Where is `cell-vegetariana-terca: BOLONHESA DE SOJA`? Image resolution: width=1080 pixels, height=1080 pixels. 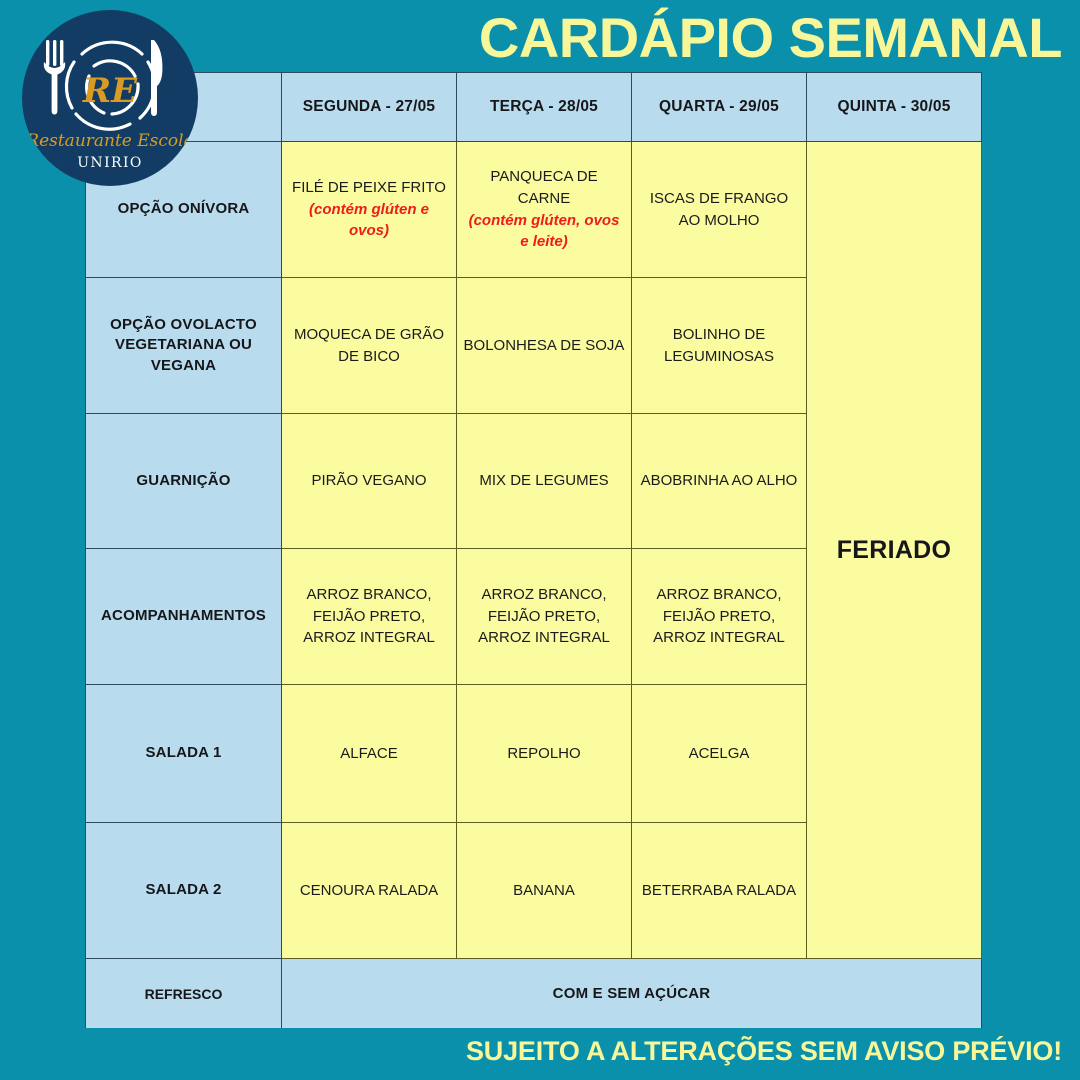 cell-vegetariana-terca: BOLONHESA DE SOJA is located at coordinates (544, 345).